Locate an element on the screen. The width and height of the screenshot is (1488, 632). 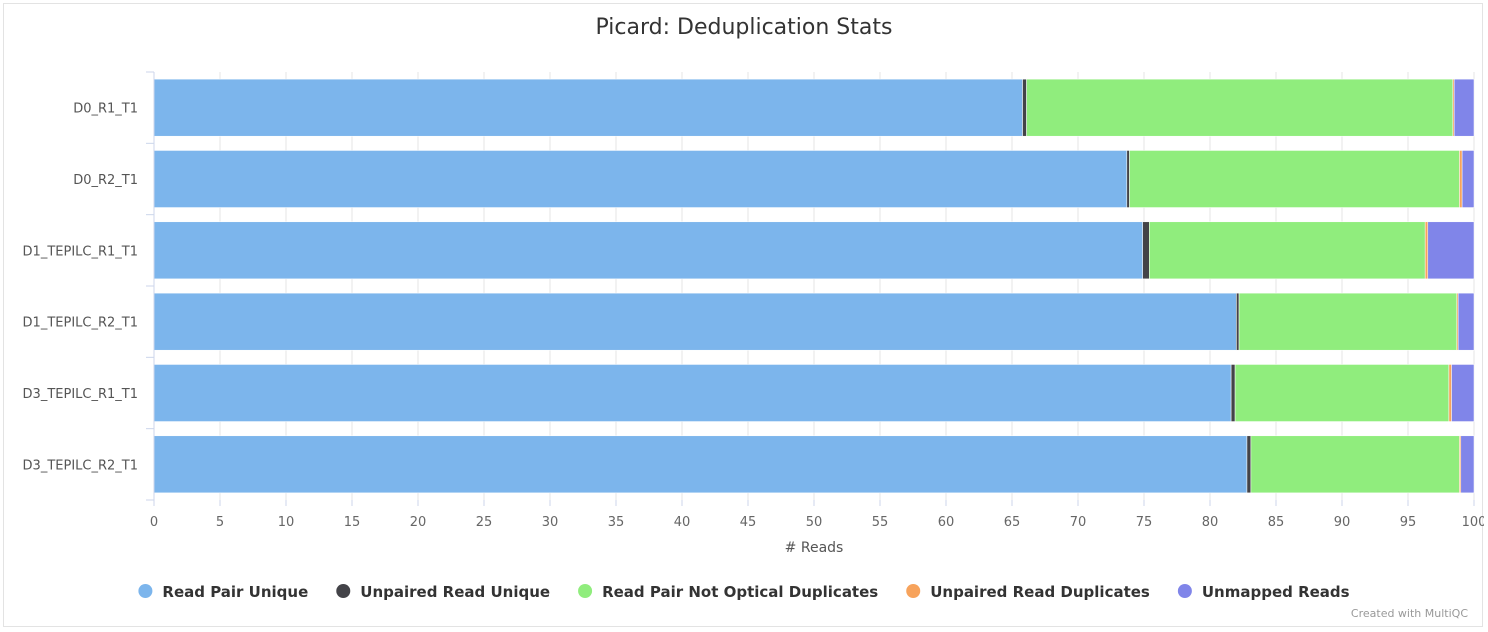
legend-item: Read Pair Unique is located at coordinates (223, 592).